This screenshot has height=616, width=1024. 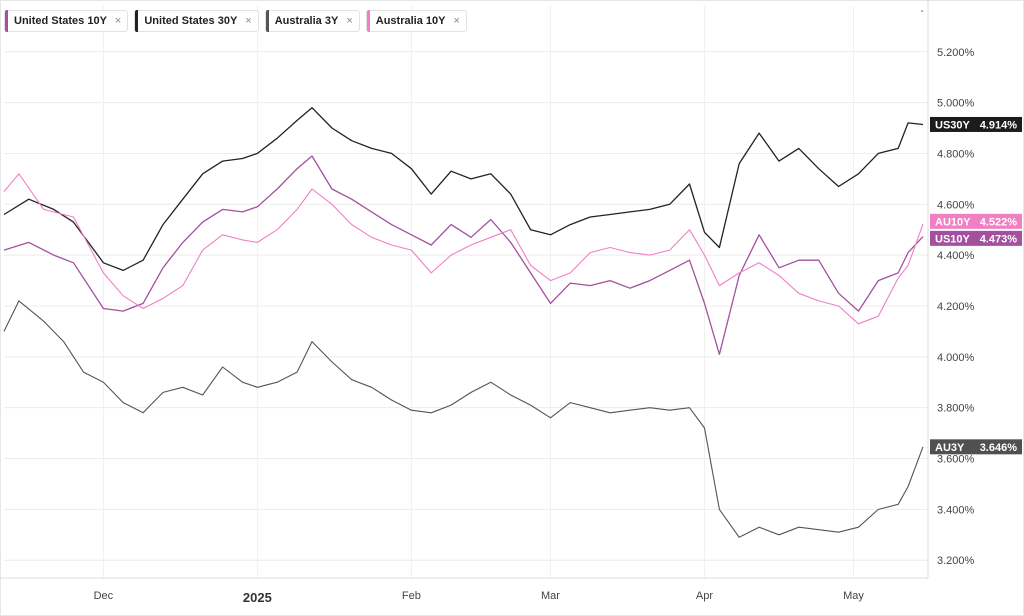 I want to click on legend-label: United States 30Y, so click(x=191, y=21).